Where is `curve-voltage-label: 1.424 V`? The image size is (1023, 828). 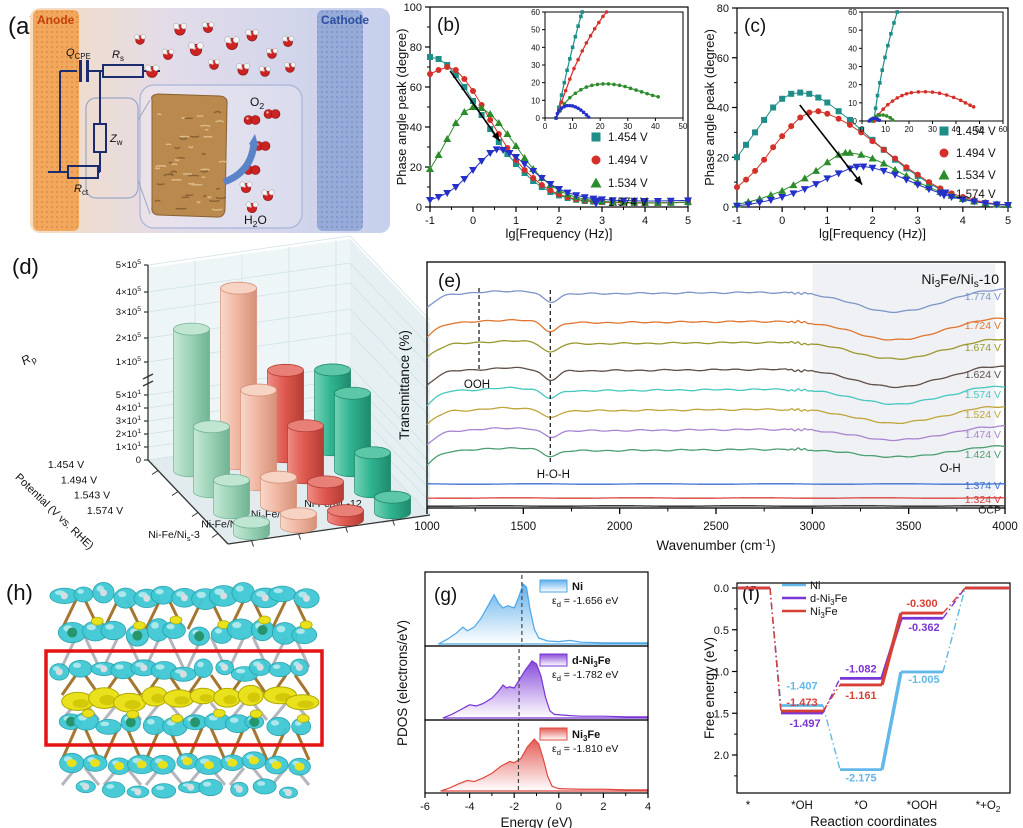
curve-voltage-label: 1.424 V is located at coordinates (983, 455).